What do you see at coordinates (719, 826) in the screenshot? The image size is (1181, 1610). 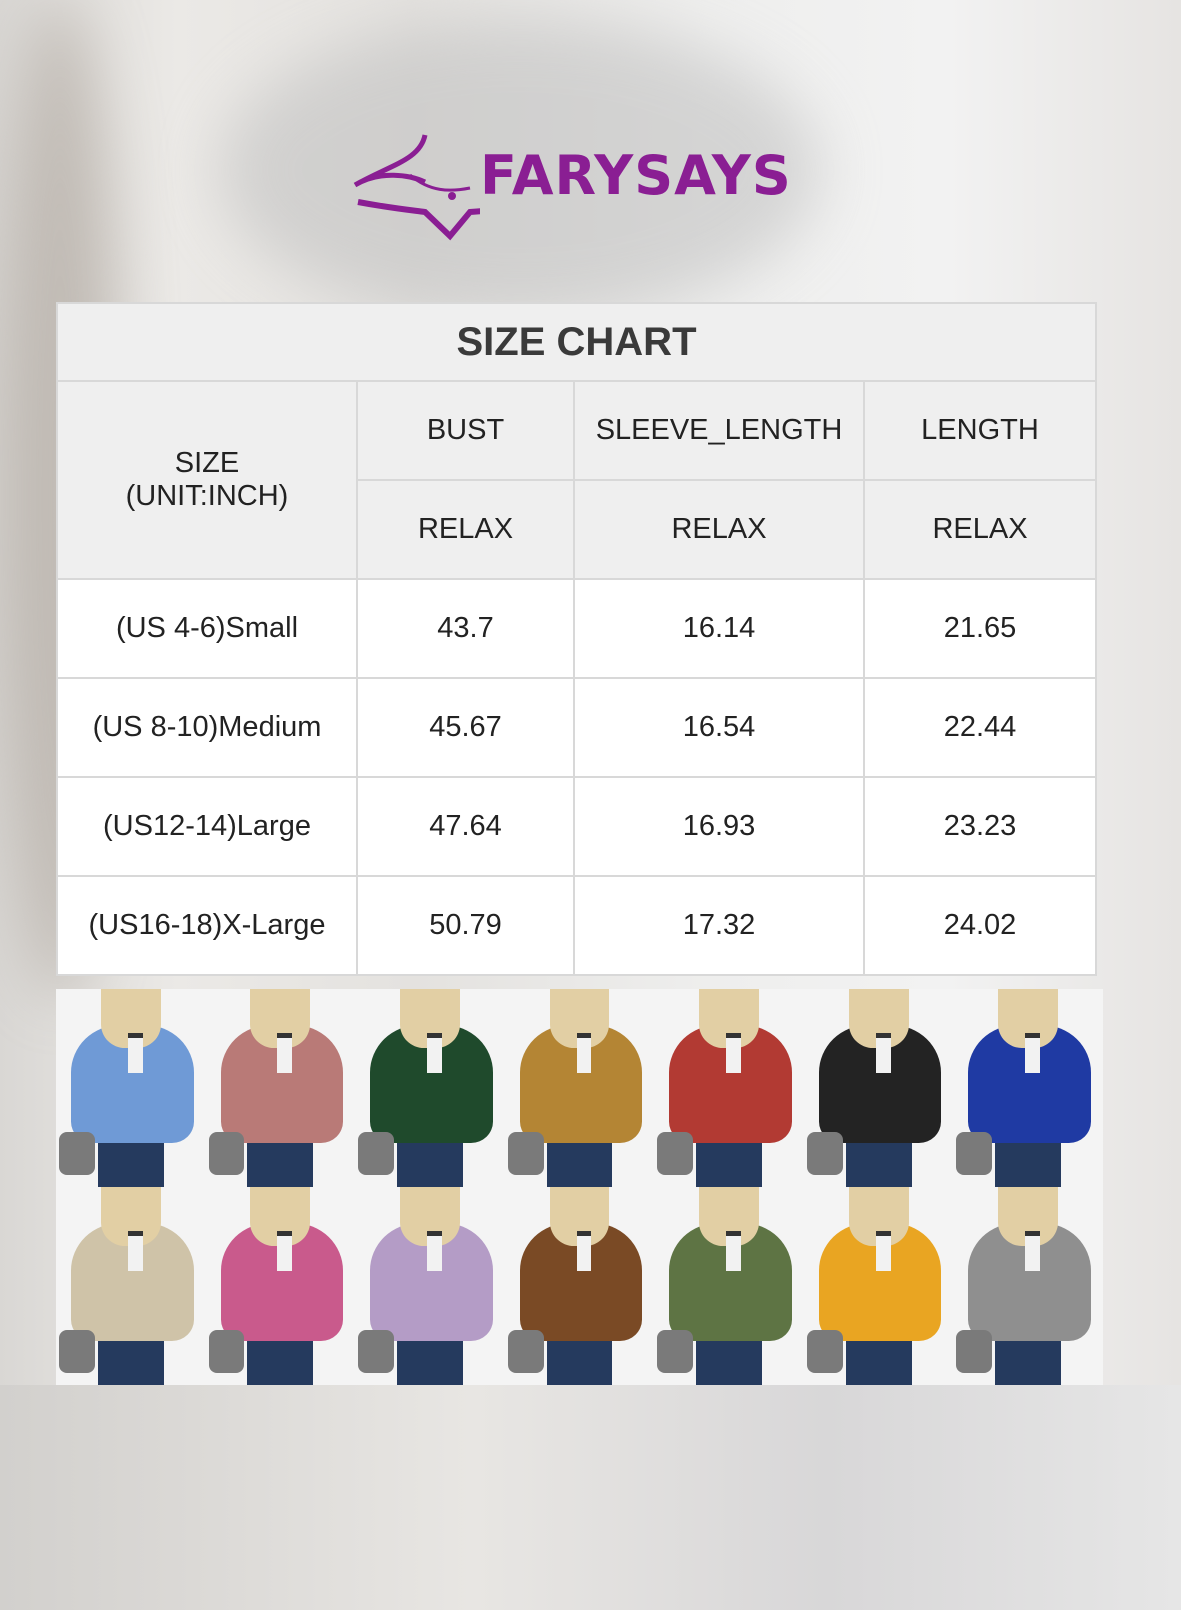 I see `sleeve-cell: 16.93` at bounding box center [719, 826].